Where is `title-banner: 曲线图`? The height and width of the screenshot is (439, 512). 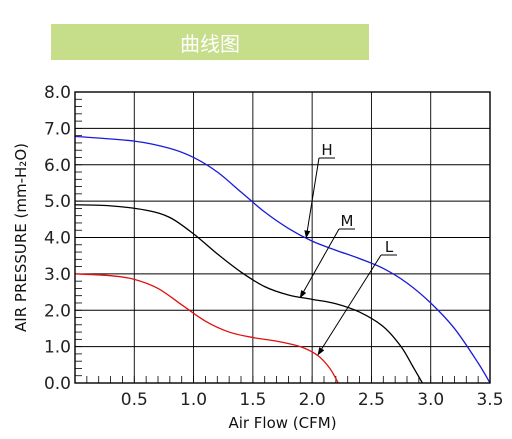 title-banner: 曲线图 is located at coordinates (210, 42).